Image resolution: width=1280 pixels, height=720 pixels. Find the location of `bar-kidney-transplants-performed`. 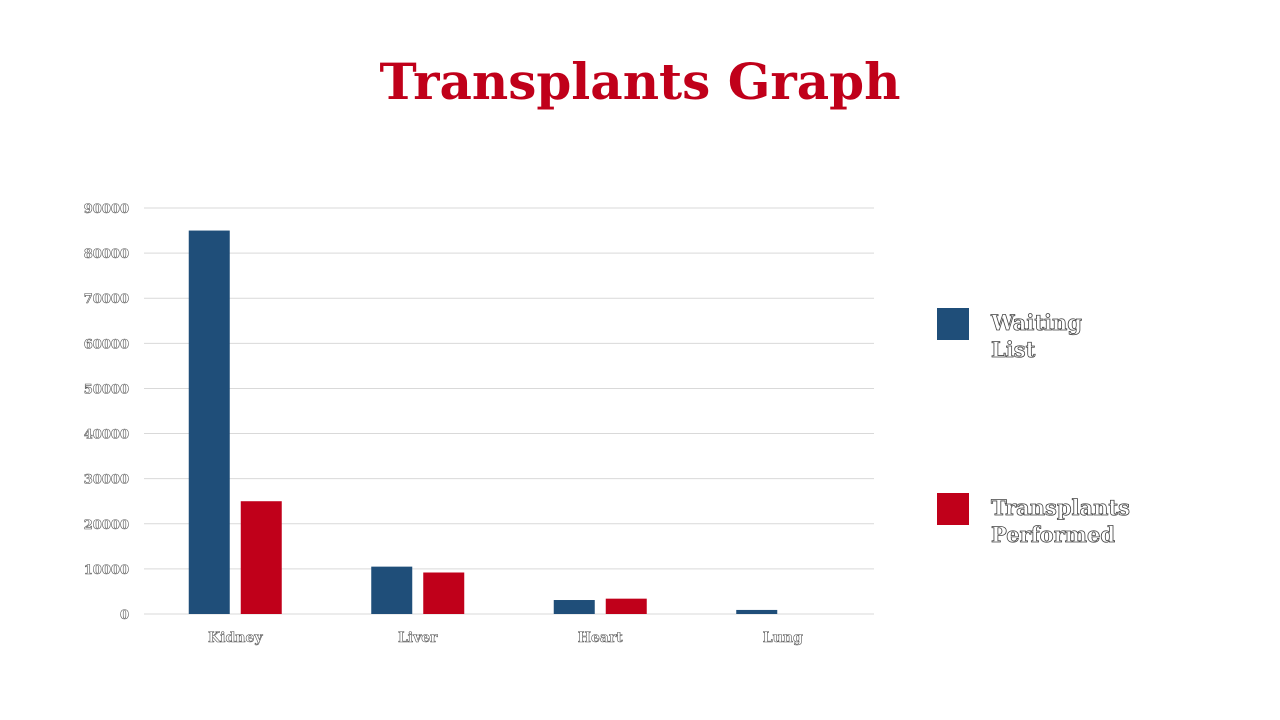

bar-kidney-transplants-performed is located at coordinates (261, 557).